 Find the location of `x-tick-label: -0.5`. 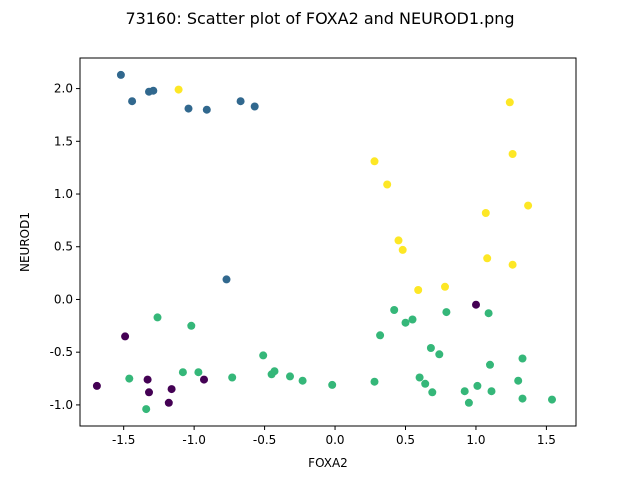

x-tick-label: -0.5 is located at coordinates (264, 440).